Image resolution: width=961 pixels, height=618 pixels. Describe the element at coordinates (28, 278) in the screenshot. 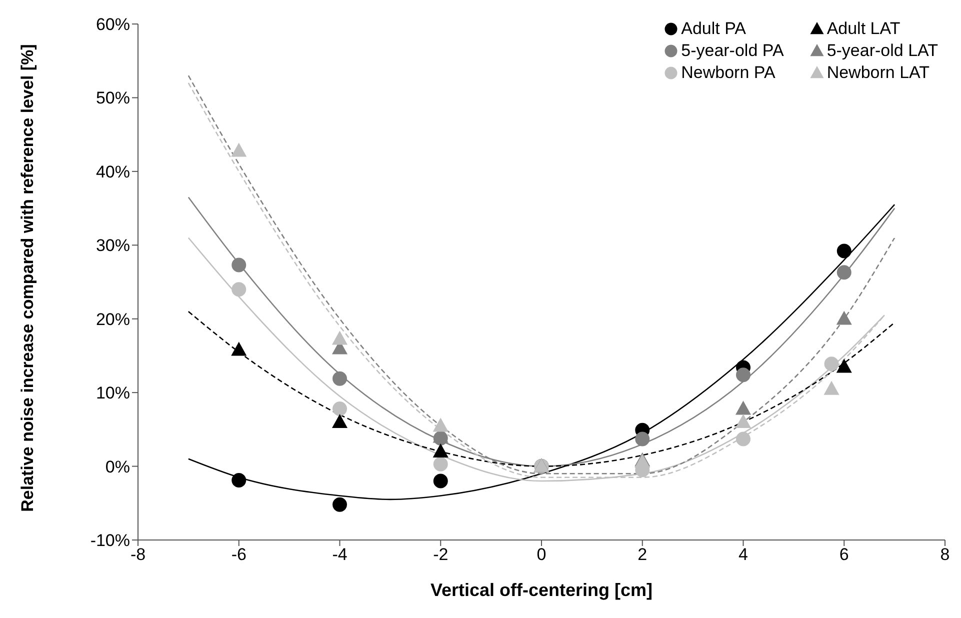

I see `y-axis-title: Relative noise increase compared with reference level [%]` at that location.